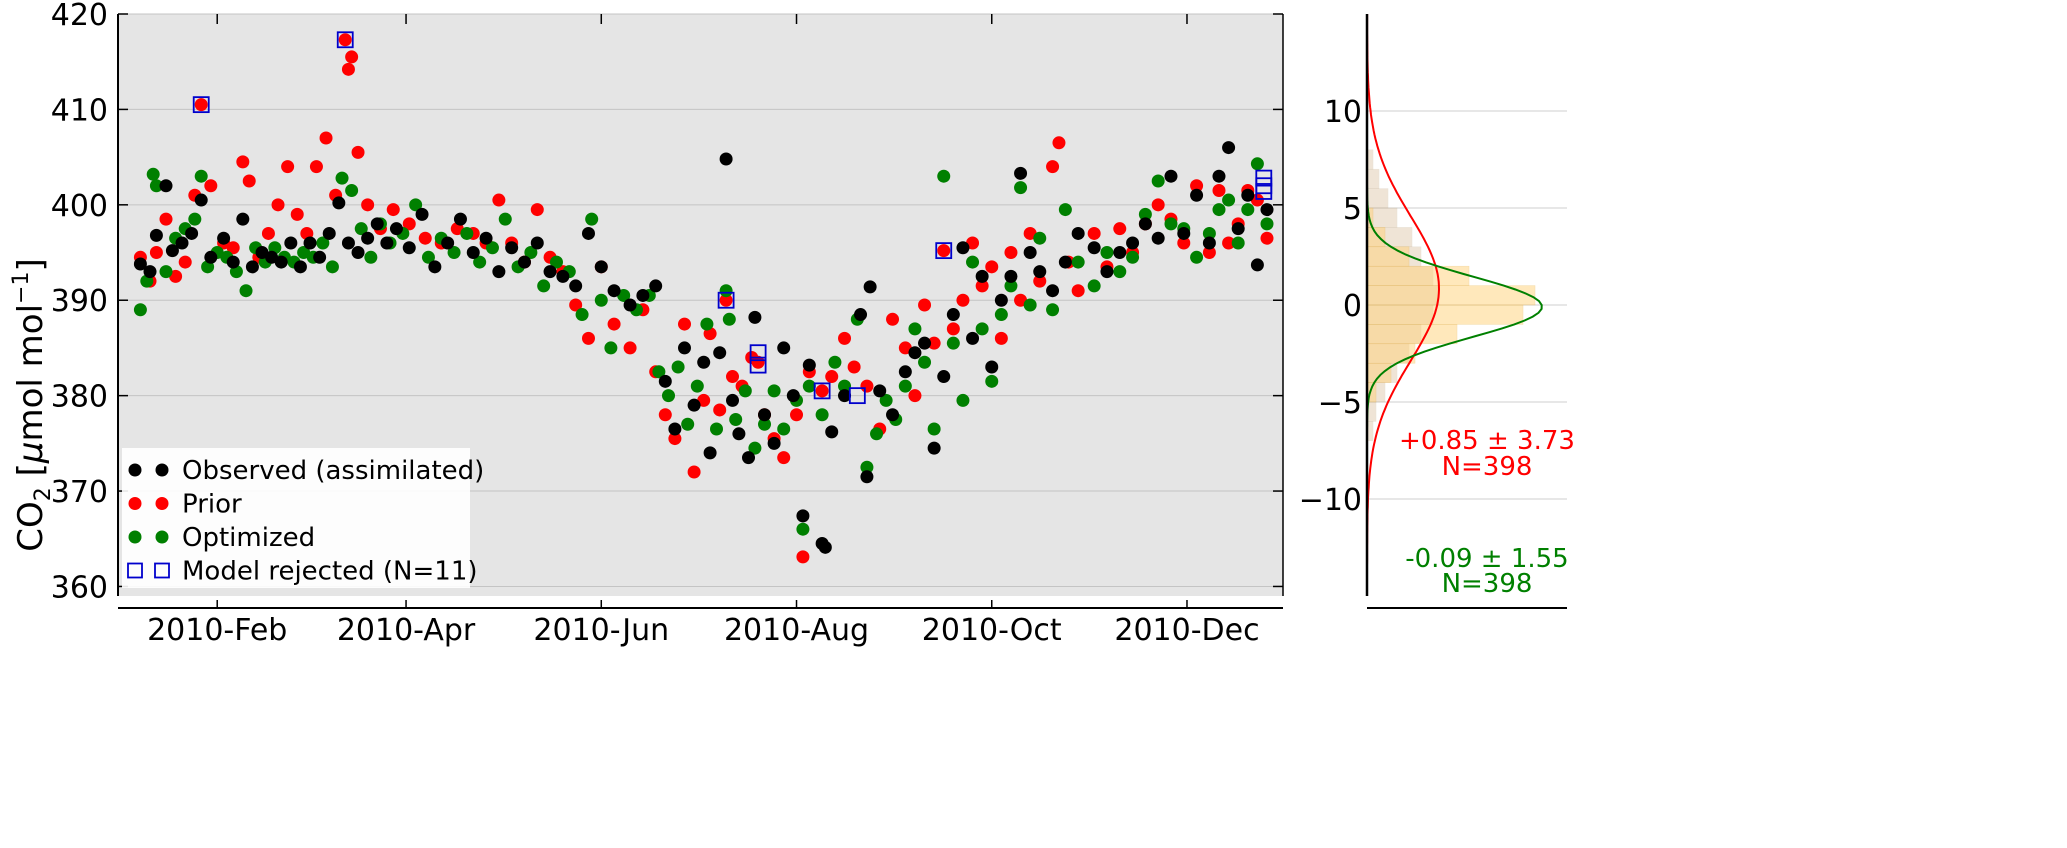 The width and height of the screenshot is (2067, 848). Describe the element at coordinates (296, 518) in the screenshot. I see `legend-box` at that location.